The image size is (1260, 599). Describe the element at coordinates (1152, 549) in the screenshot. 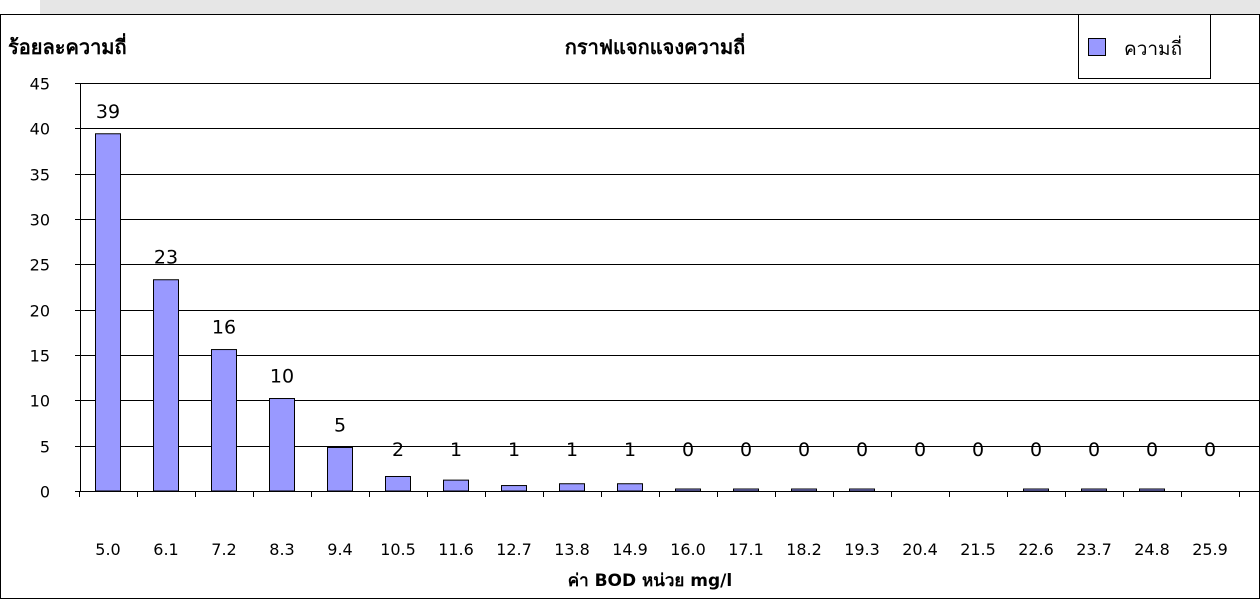

I see `x-tick-label: 24.8` at that location.